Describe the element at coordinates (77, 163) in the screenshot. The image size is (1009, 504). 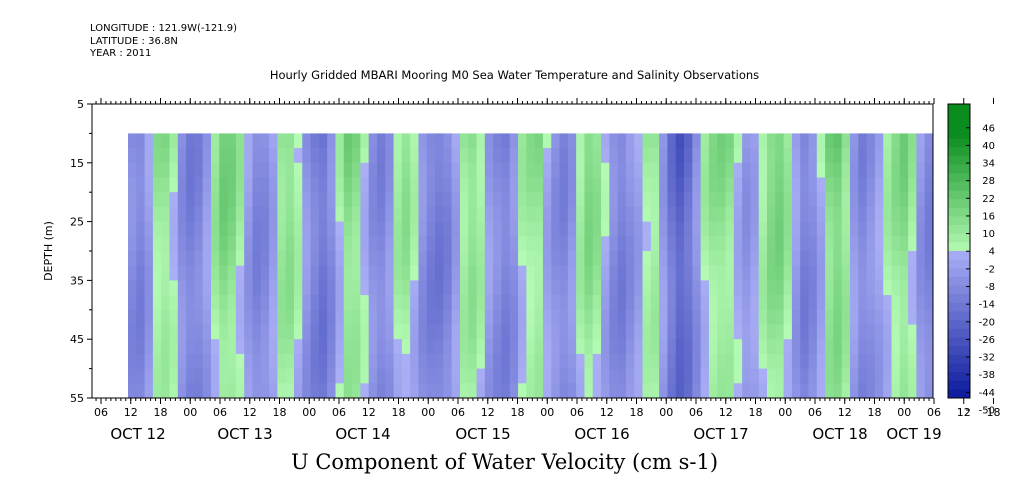
I see `y-tick-label: 15` at that location.